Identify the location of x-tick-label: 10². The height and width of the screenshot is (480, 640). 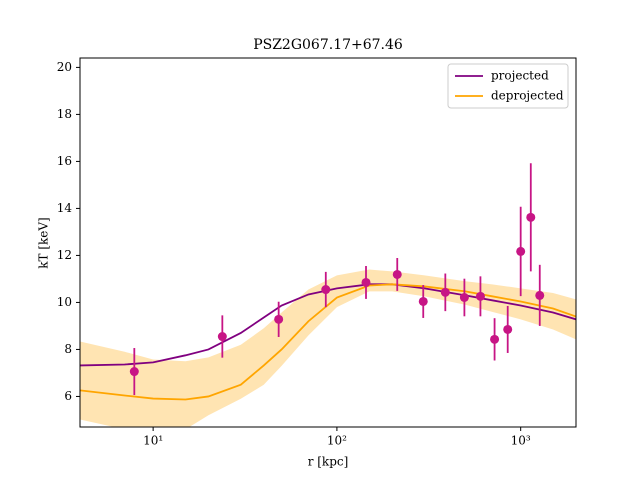
(337, 441).